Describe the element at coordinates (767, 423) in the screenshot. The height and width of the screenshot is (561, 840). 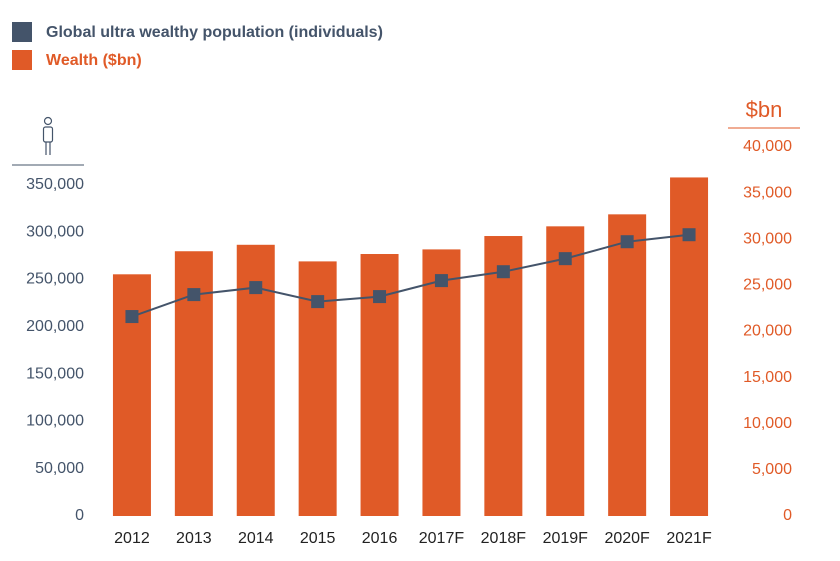
I see `y2-tick-label: 10,000` at that location.